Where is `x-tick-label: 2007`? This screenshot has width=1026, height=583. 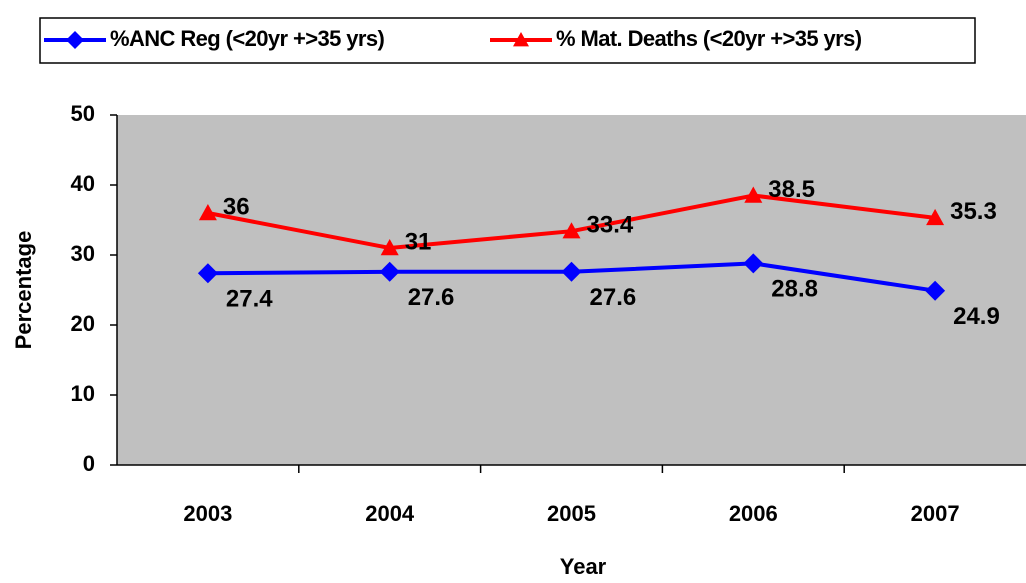
x-tick-label: 2007 is located at coordinates (935, 513).